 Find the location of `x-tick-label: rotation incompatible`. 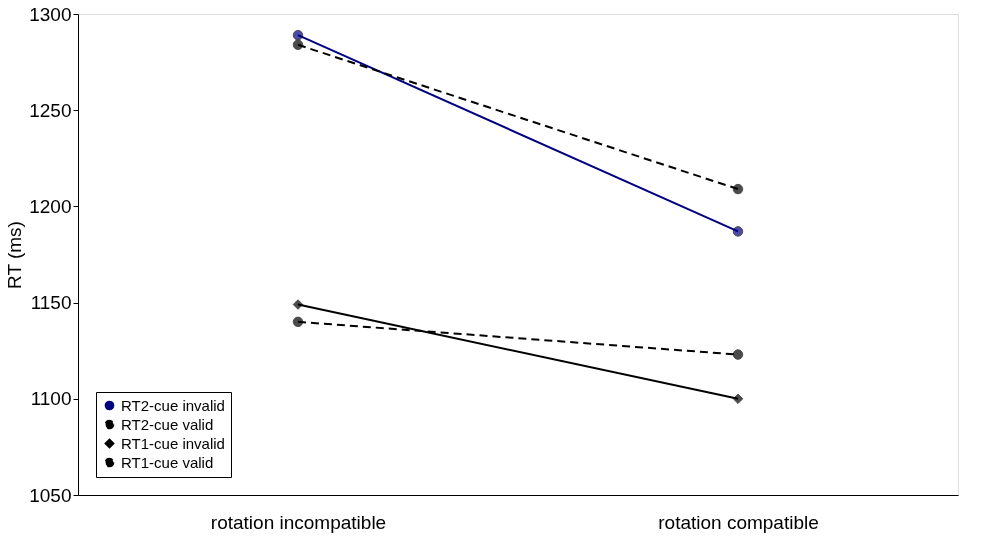

x-tick-label: rotation incompatible is located at coordinates (298, 522).